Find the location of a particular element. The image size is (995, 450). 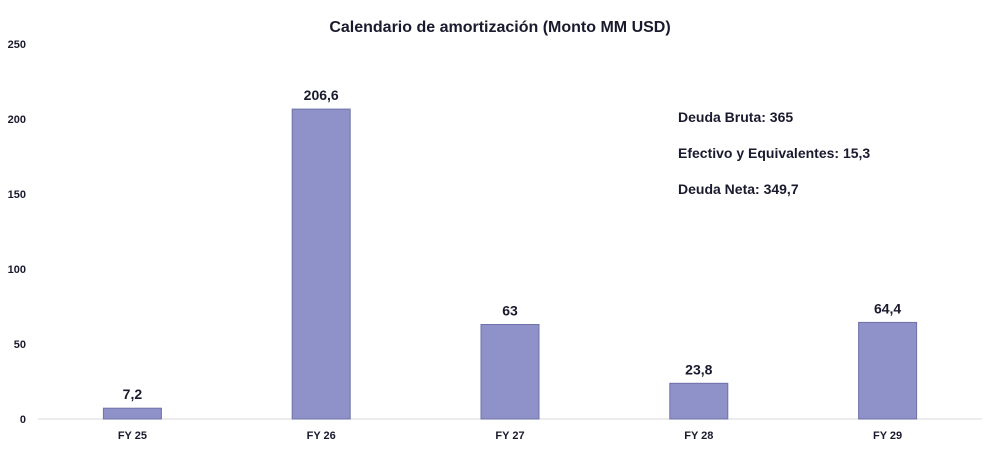

x-tick-label: FY 29 is located at coordinates (887, 436).